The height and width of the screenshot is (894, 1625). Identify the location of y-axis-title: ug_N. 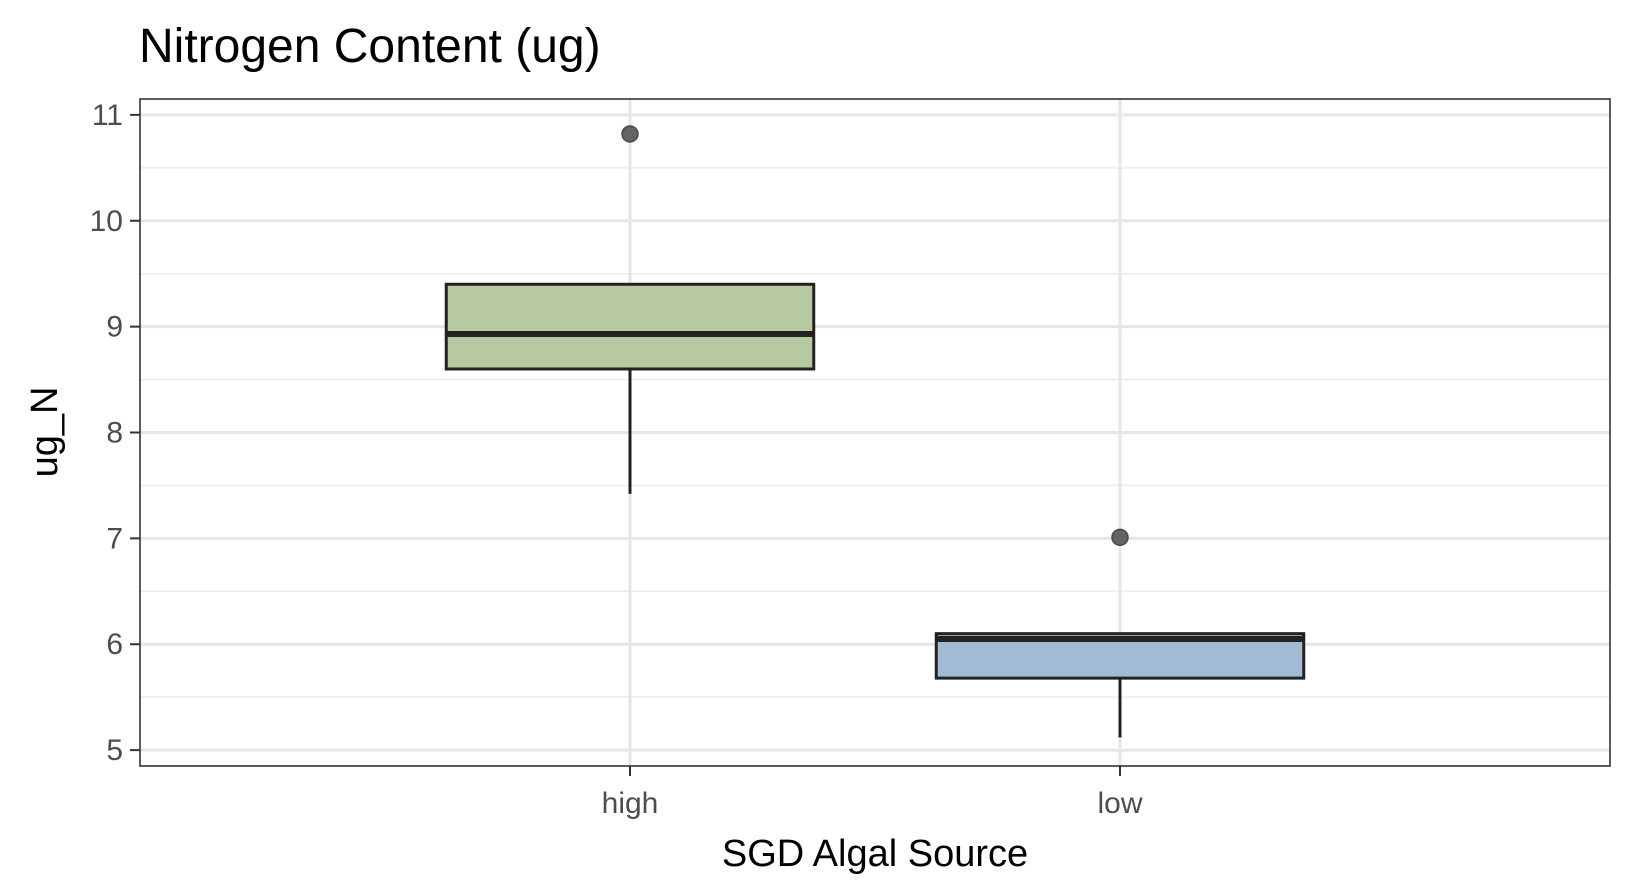
(45, 432).